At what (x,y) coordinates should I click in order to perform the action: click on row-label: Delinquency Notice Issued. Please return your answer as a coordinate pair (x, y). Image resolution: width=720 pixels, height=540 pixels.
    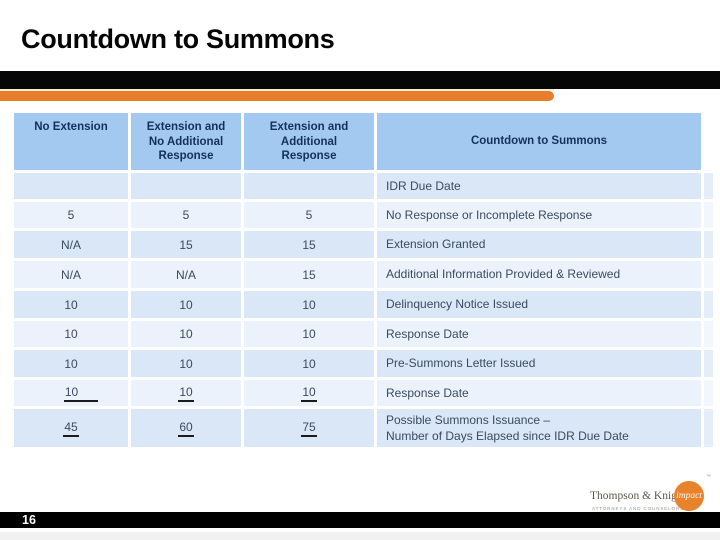
    Looking at the image, I should click on (539, 304).